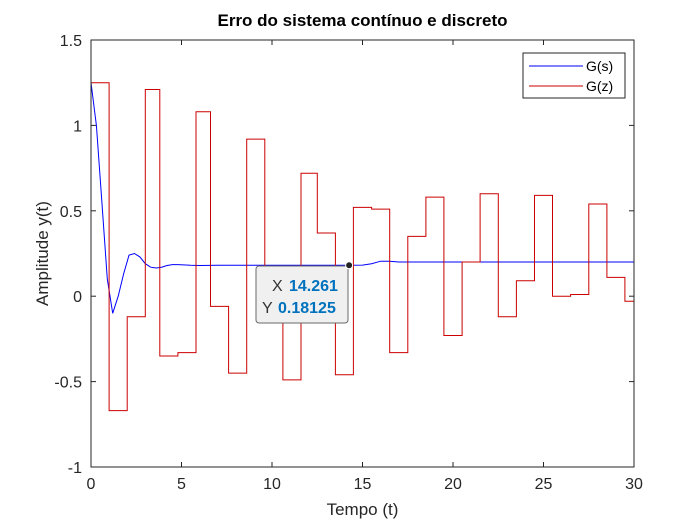 This screenshot has width=700, height=525. What do you see at coordinates (42, 253) in the screenshot?
I see `y-axis-label: Amplitude y(t)` at bounding box center [42, 253].